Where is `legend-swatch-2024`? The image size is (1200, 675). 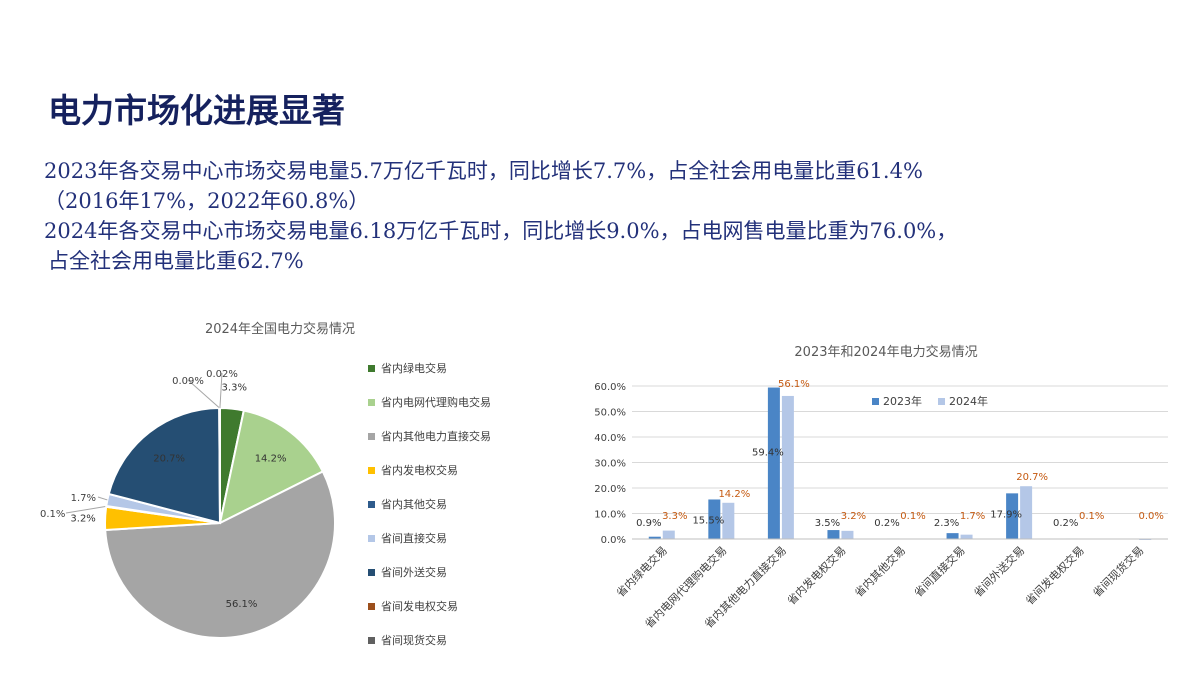
legend-swatch-2024 is located at coordinates (941, 401).